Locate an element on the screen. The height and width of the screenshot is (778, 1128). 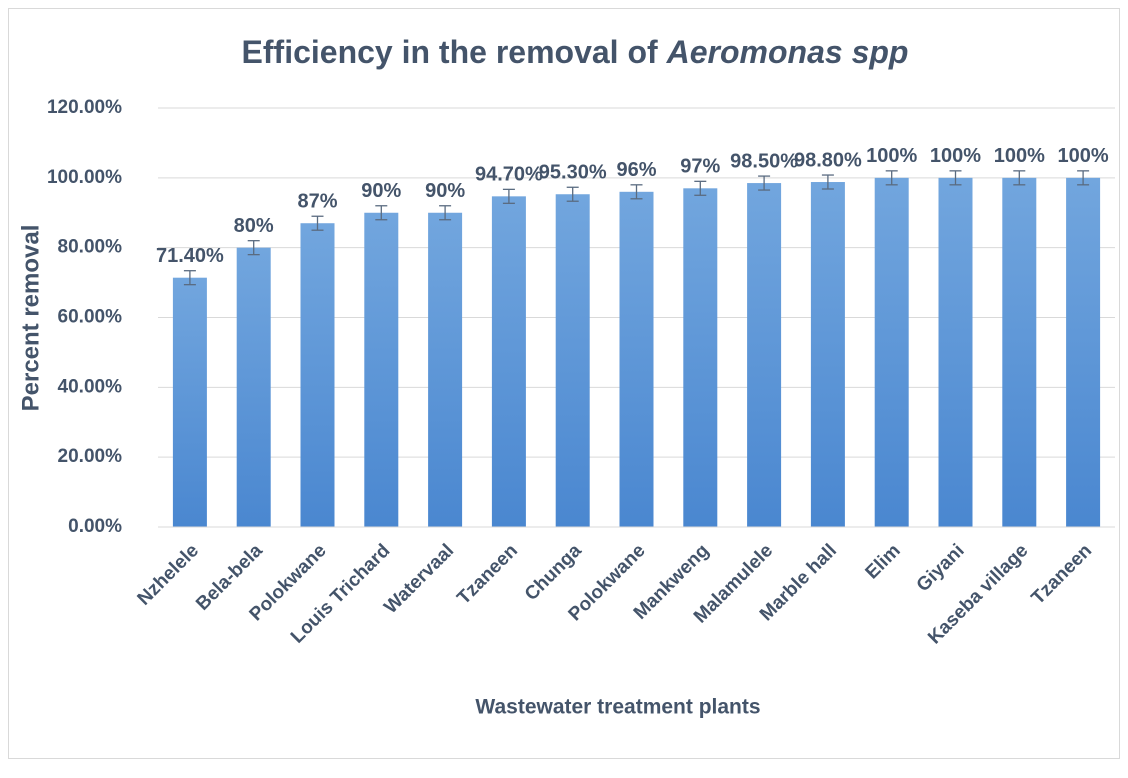
data-label: 98.50% is located at coordinates (764, 161).